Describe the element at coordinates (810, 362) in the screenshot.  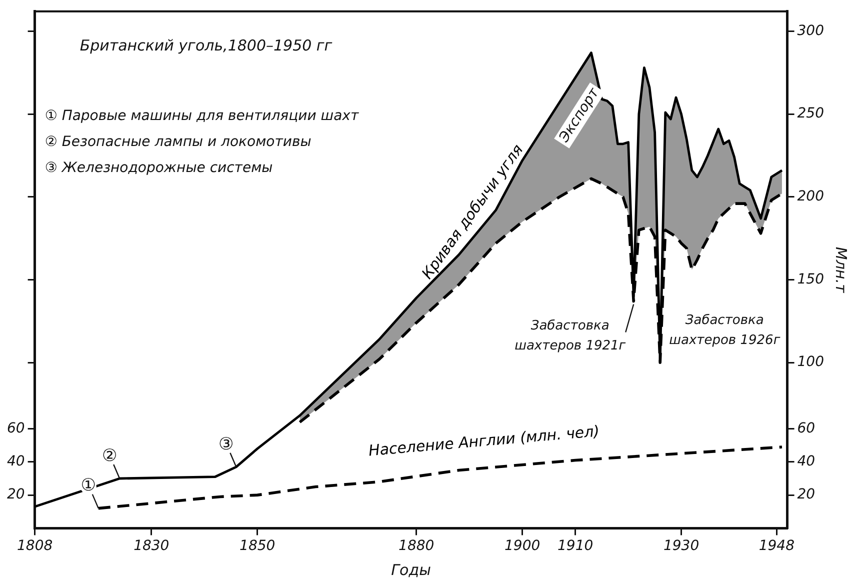
I see `y2-tick-label: 100` at that location.